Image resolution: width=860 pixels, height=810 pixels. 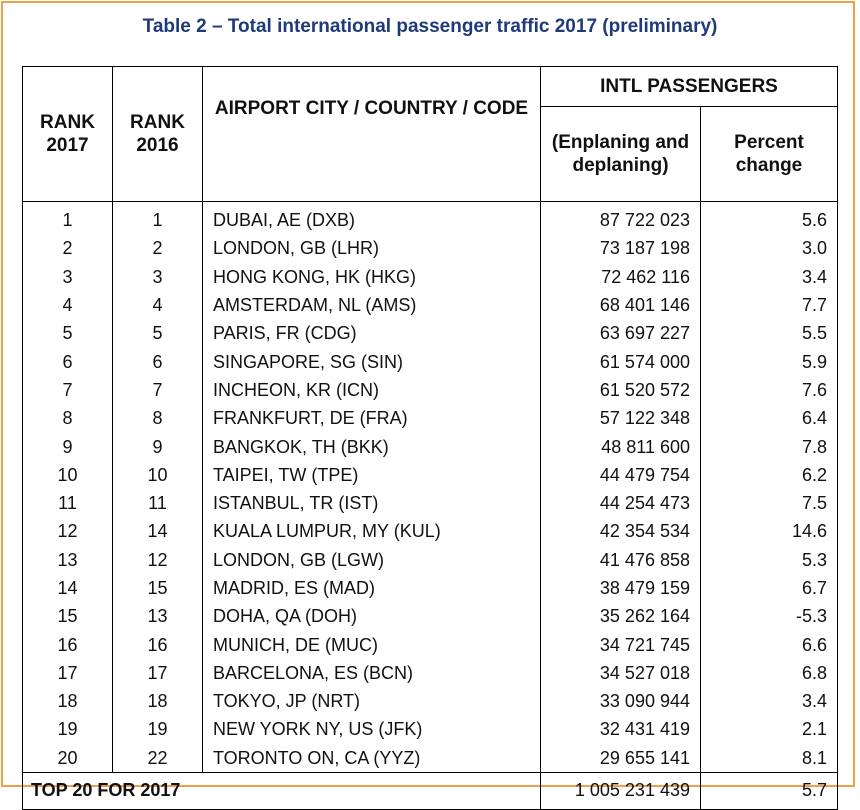 What do you see at coordinates (67, 559) in the screenshot?
I see `cell-rank-2017: 13` at bounding box center [67, 559].